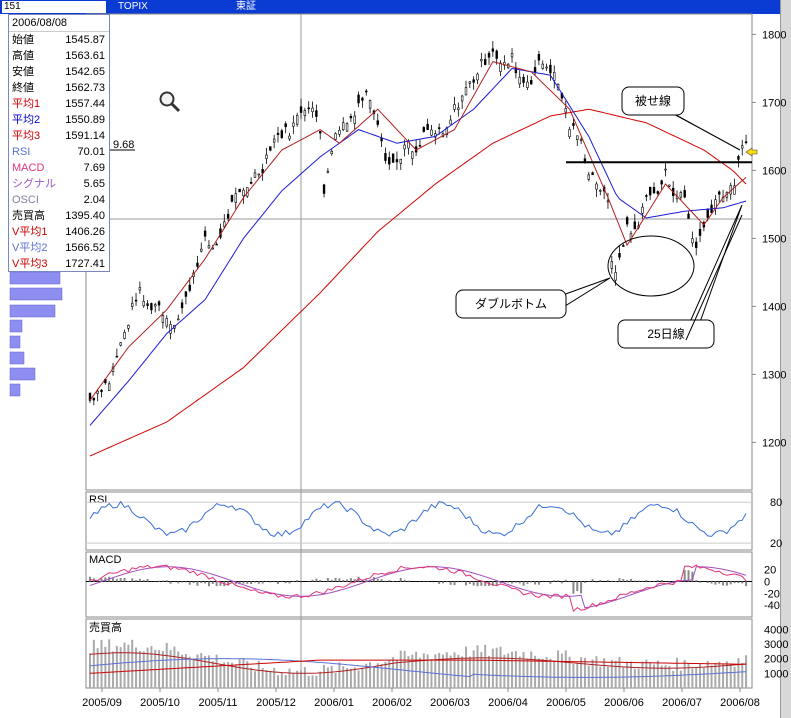 This screenshot has width=791, height=718. What do you see at coordinates (59, 23) in the screenshot?
I see `info-date: 2006/08/08` at bounding box center [59, 23].